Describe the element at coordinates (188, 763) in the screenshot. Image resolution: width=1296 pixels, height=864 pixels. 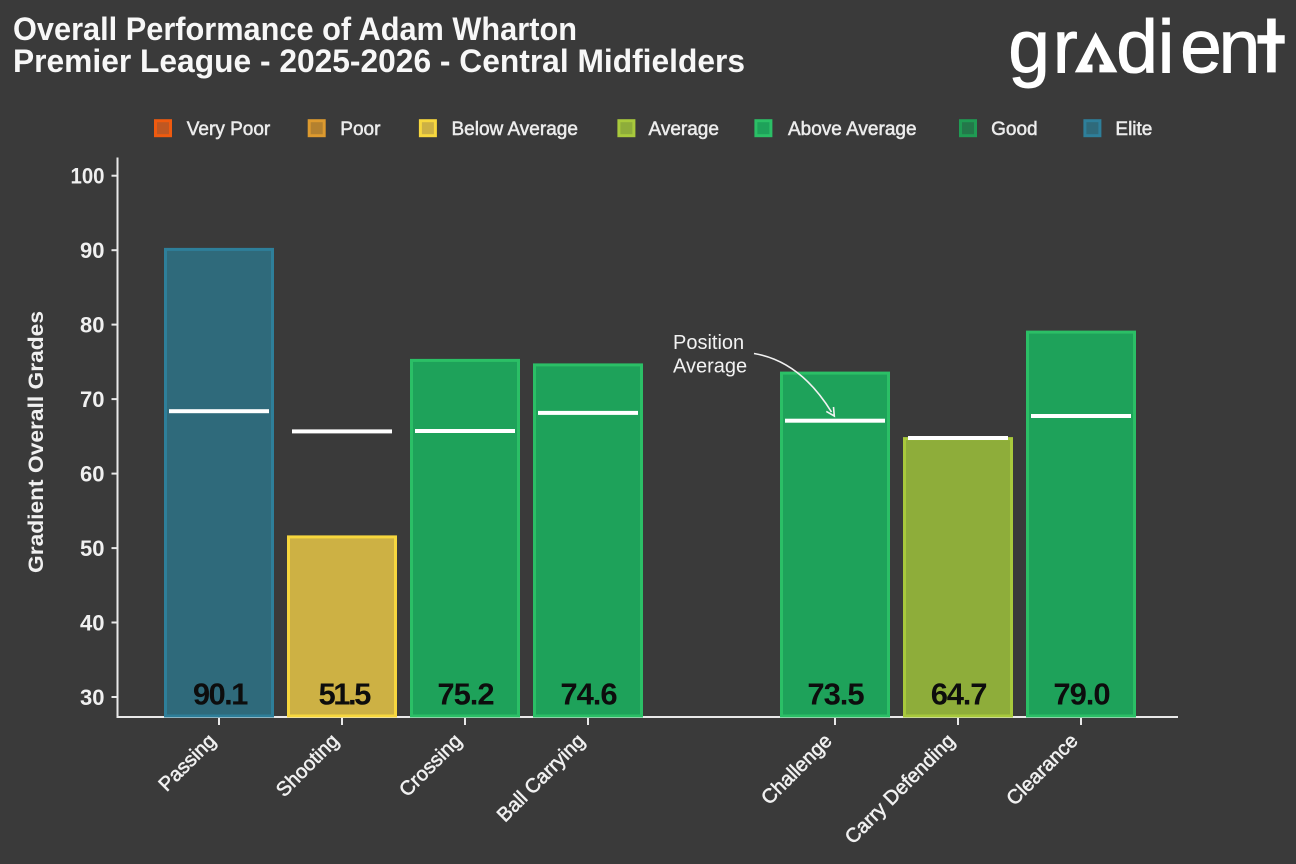
I see `svg-text: Passing` at that location.